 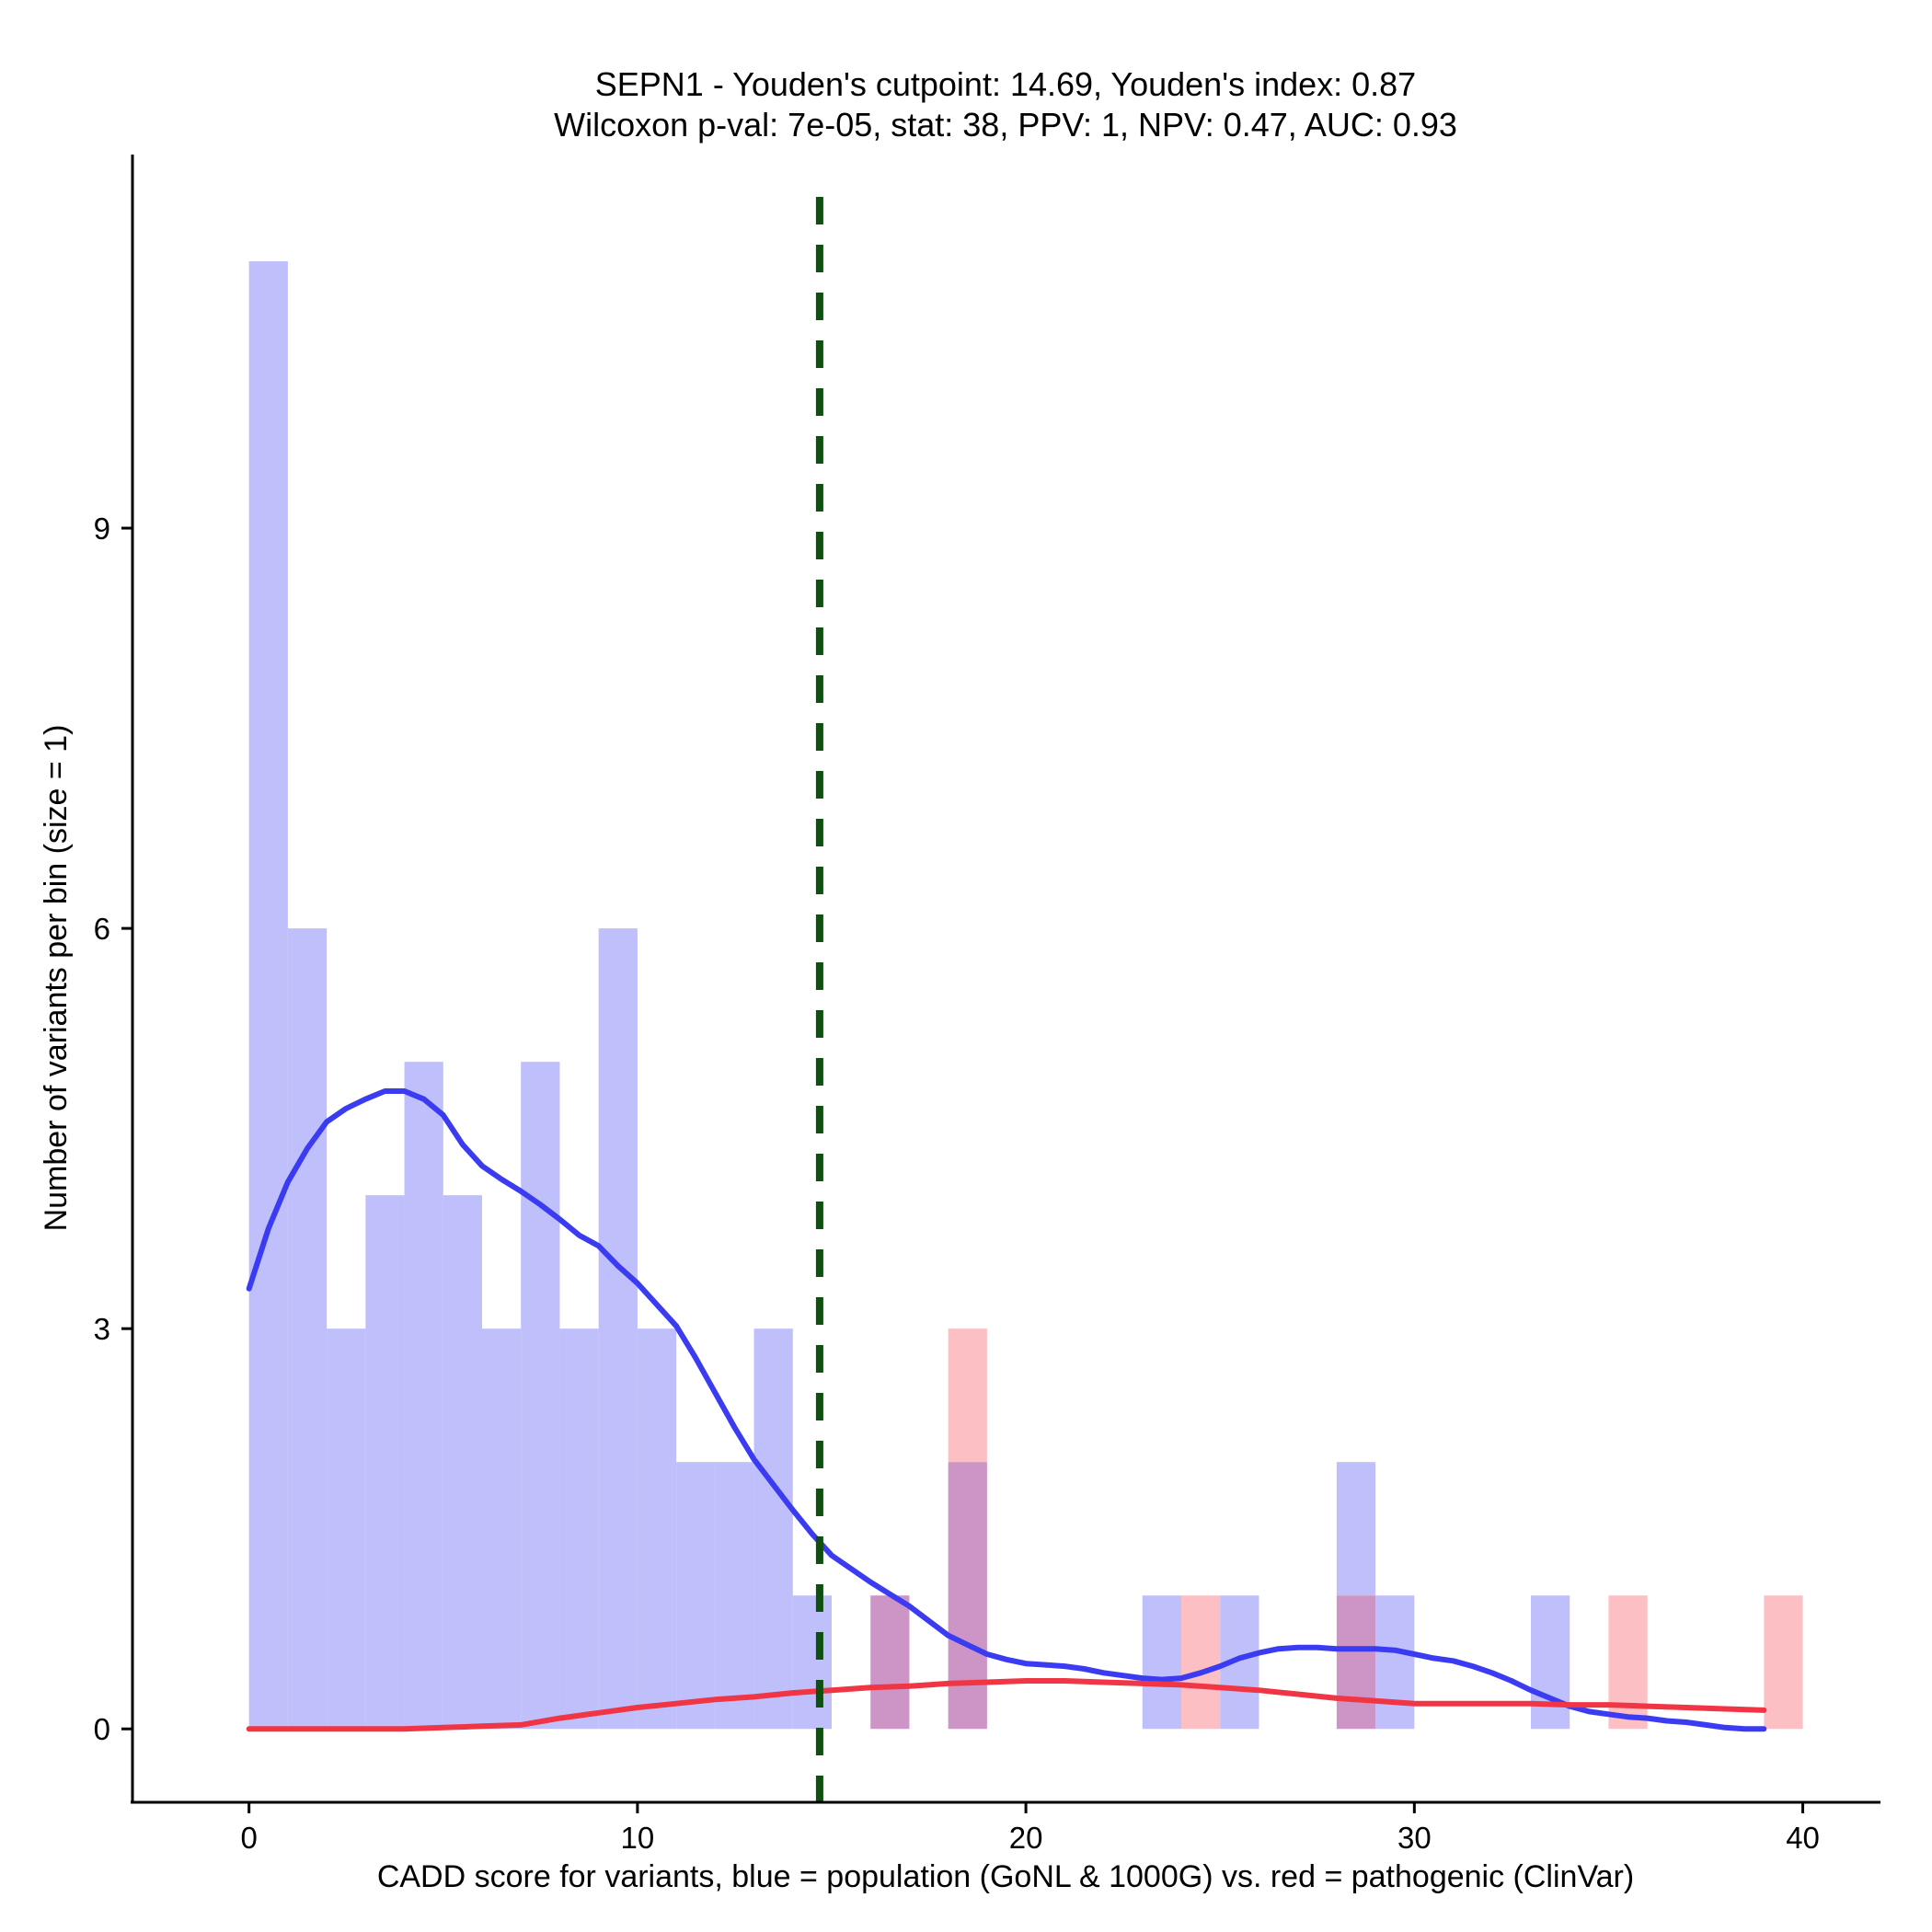 What do you see at coordinates (102, 529) in the screenshot?
I see `y-tick-label: 9` at bounding box center [102, 529].